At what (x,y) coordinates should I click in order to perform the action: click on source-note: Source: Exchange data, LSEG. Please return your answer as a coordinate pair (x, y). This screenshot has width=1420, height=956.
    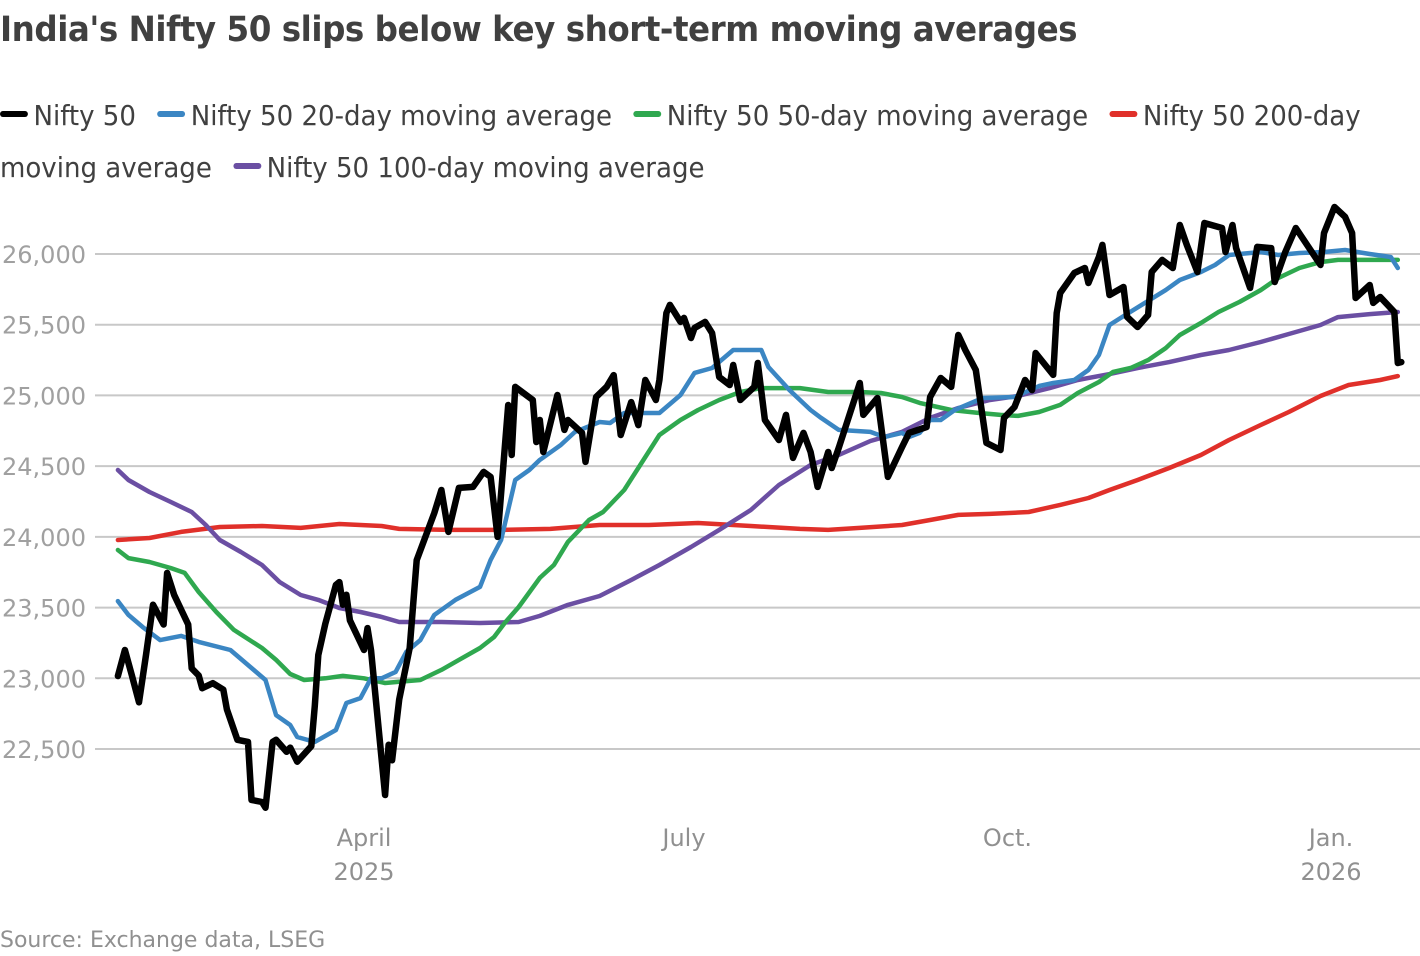
    Looking at the image, I should click on (163, 940).